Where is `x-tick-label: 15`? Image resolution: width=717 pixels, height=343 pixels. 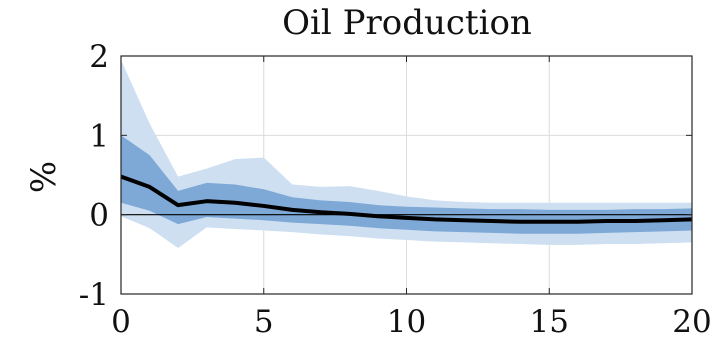
x-tick-label: 15 is located at coordinates (549, 322).